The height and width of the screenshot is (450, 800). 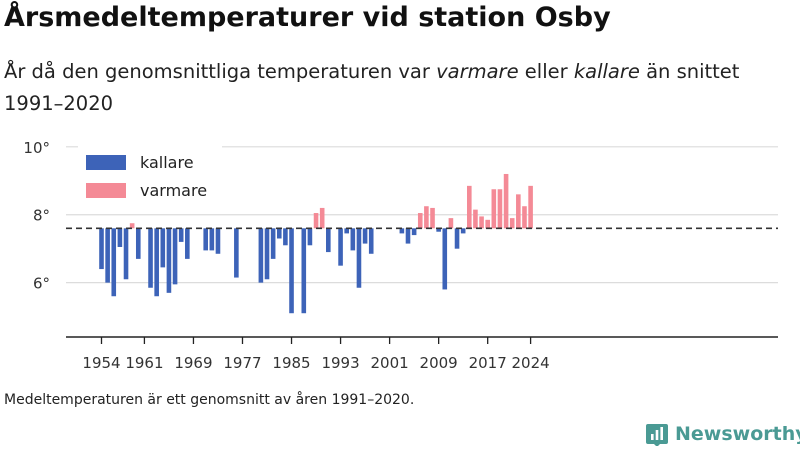 What do you see at coordinates (322, 218) in the screenshot?
I see `bar-1990` at bounding box center [322, 218].